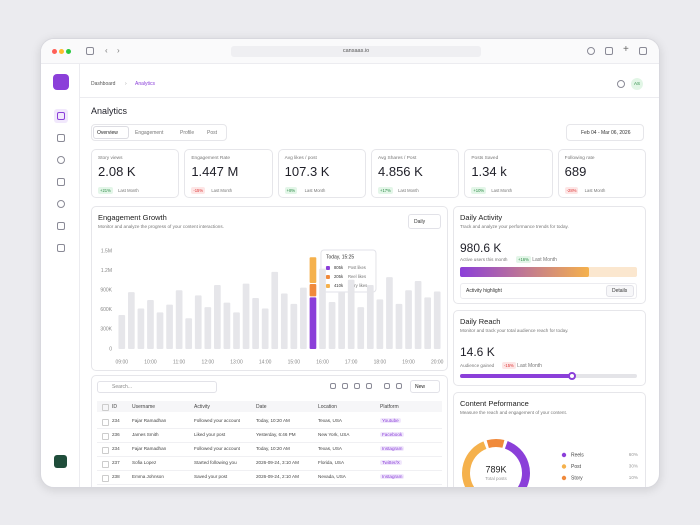 This screenshot has height=525, width=700. I want to click on table-cell: New York, USA, so click(334, 434).